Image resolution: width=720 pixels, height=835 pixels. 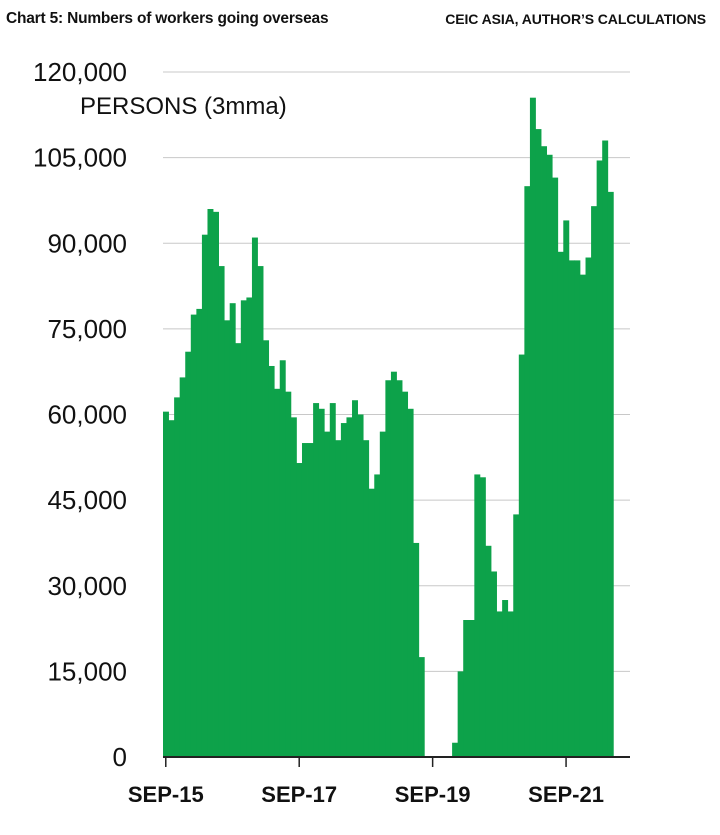 I want to click on y-tick-label: 15,000, so click(x=87, y=671).